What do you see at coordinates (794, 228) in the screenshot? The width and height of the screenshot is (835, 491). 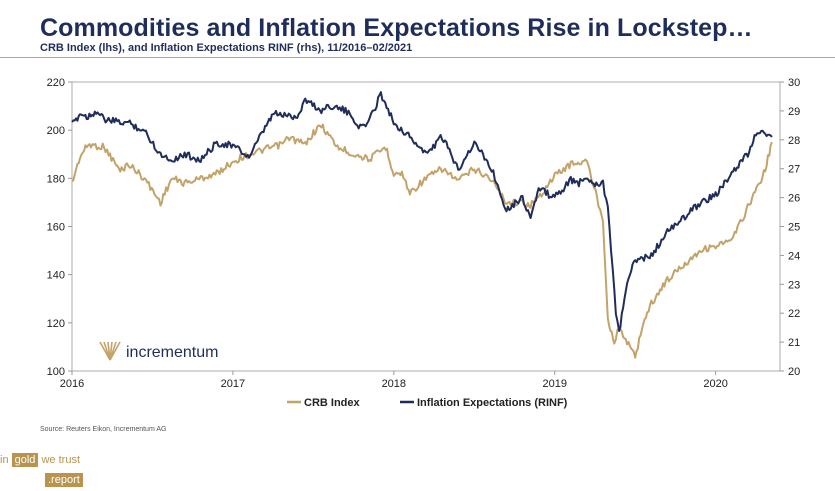 I see `y-right-tick-label: 25` at bounding box center [794, 228].